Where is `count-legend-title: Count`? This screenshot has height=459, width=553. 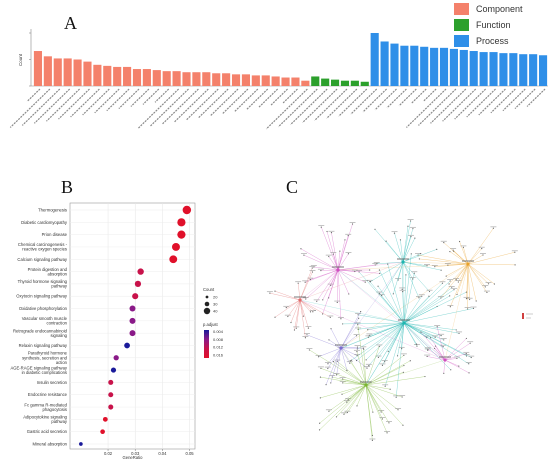
count-legend-title: Count is located at coordinates (209, 289).